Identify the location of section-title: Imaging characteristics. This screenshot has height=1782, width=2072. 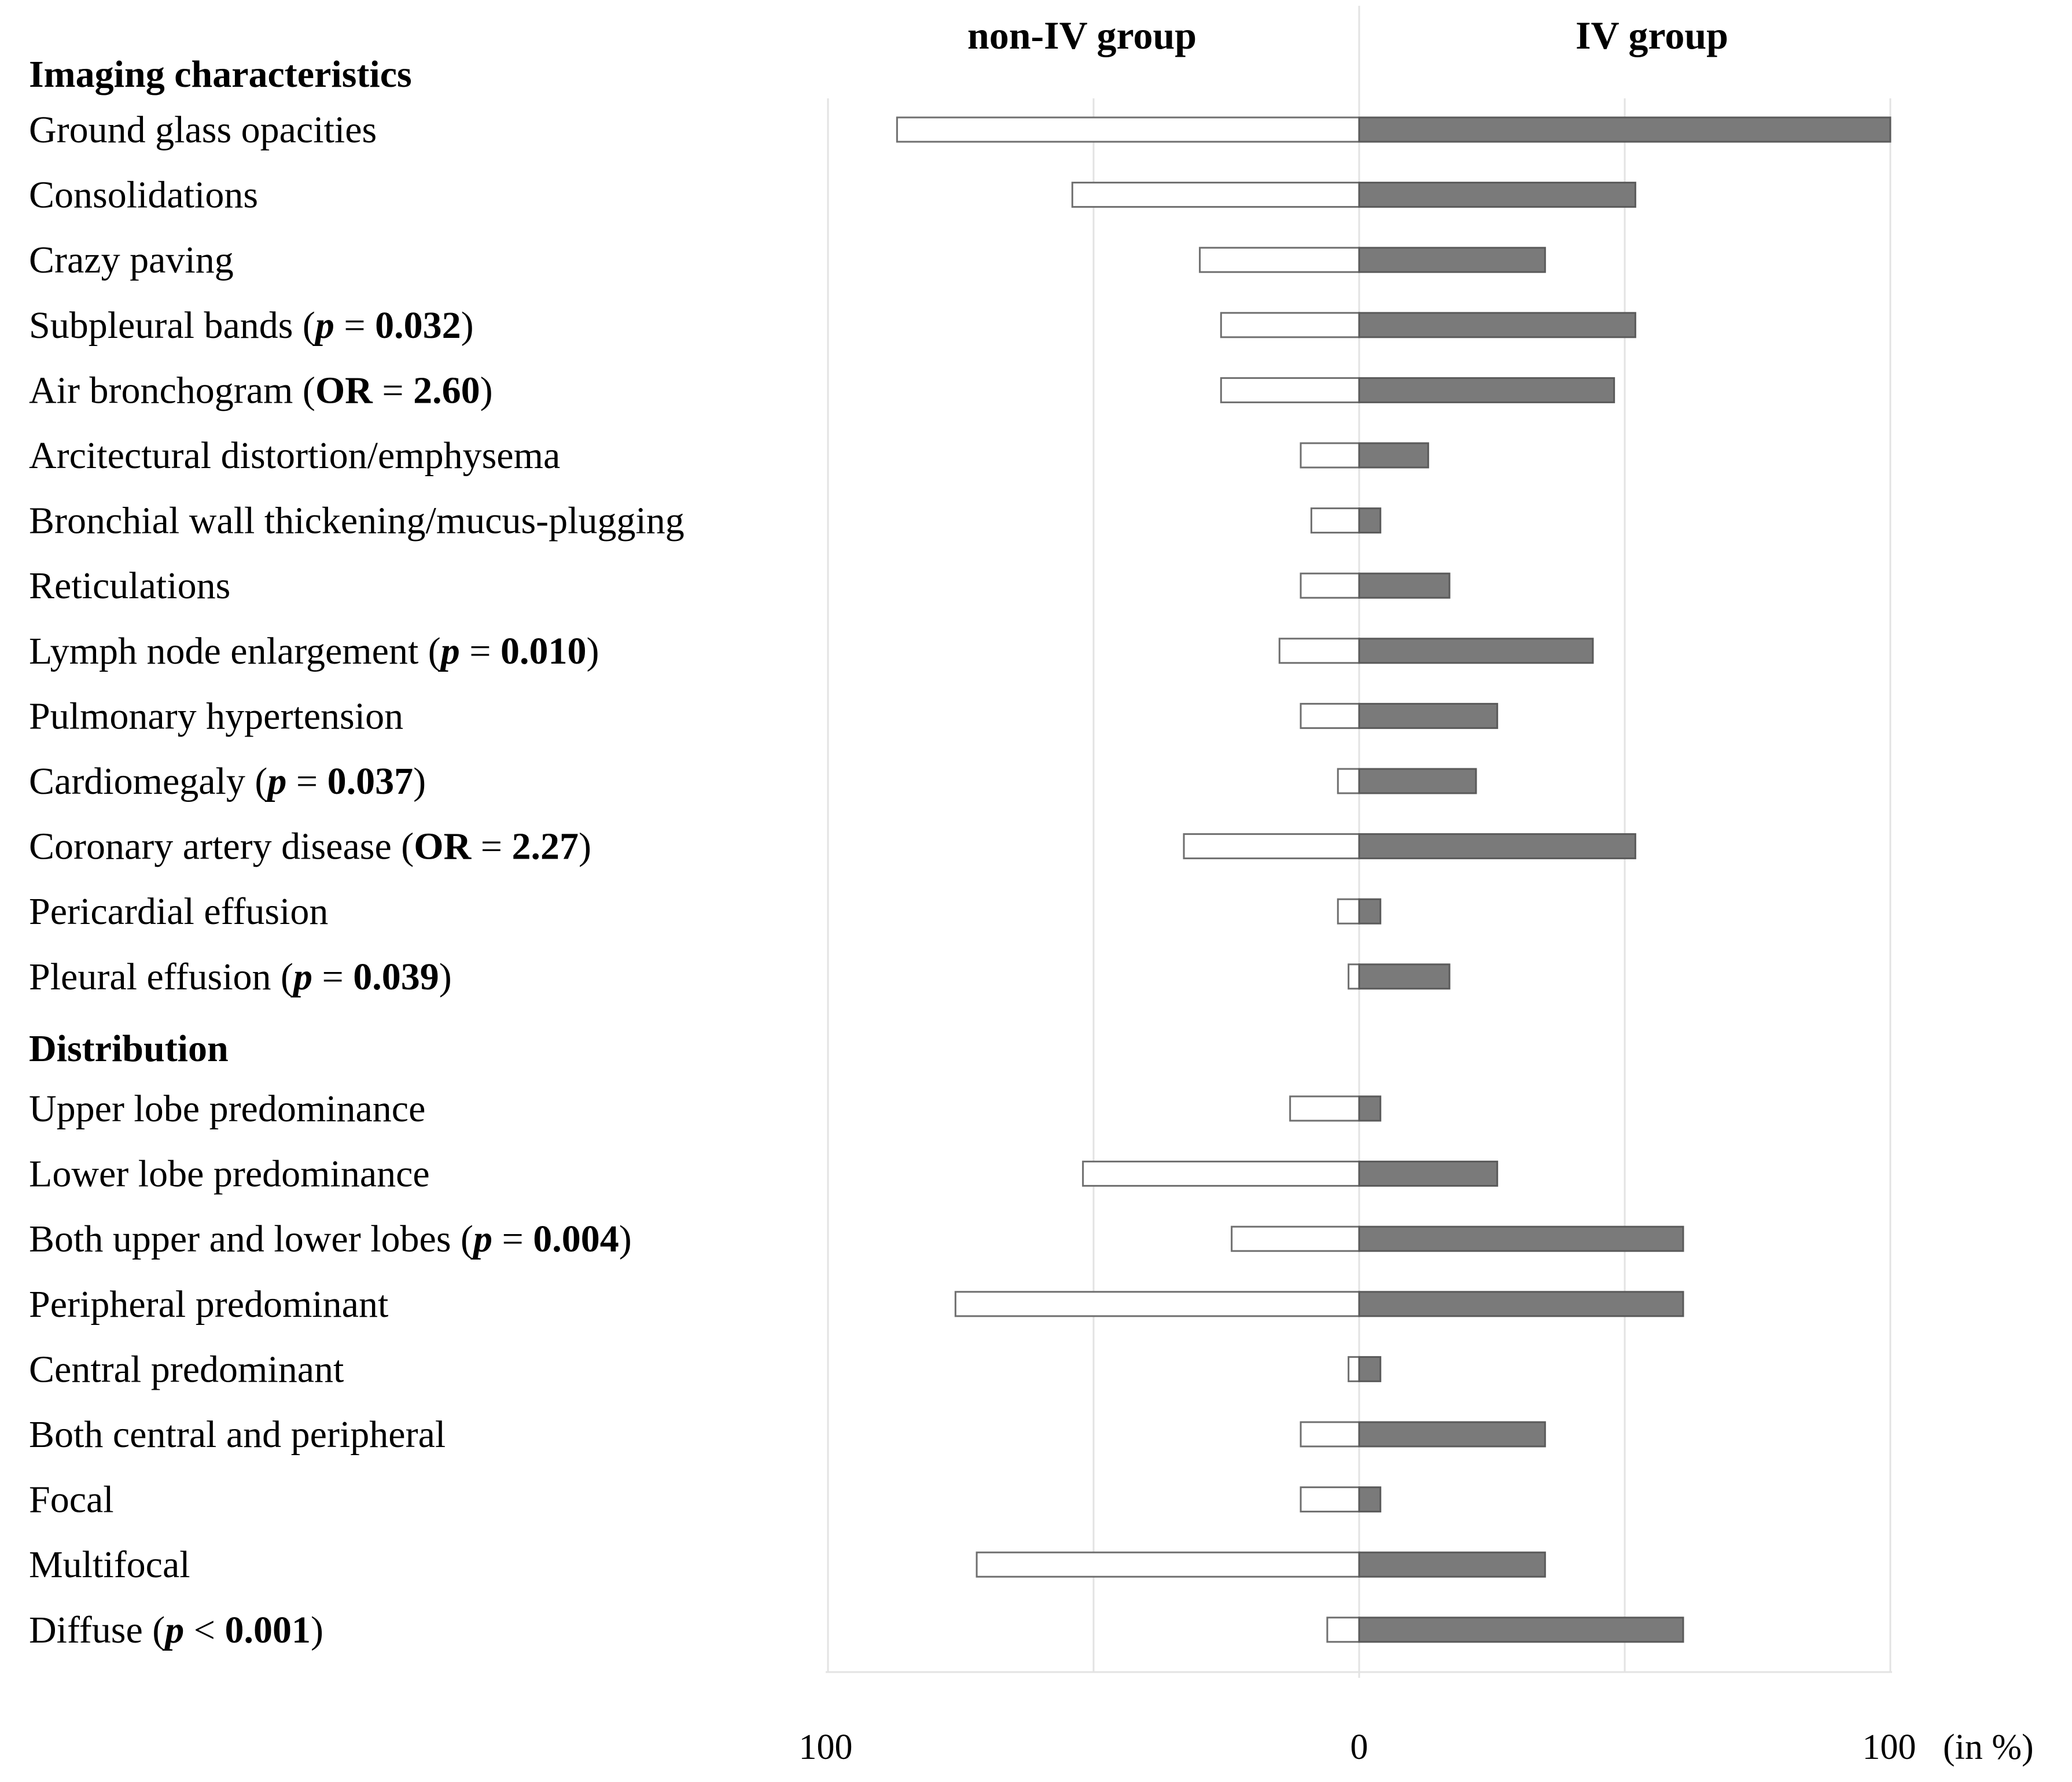
(221, 74).